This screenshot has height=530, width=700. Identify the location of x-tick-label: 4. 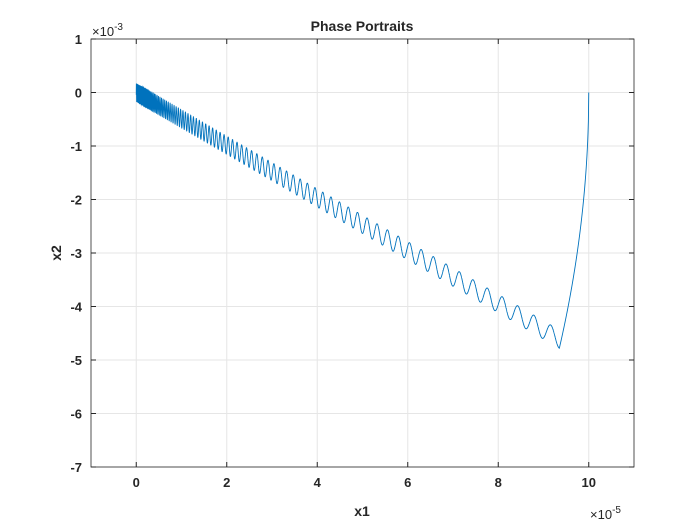
(318, 482).